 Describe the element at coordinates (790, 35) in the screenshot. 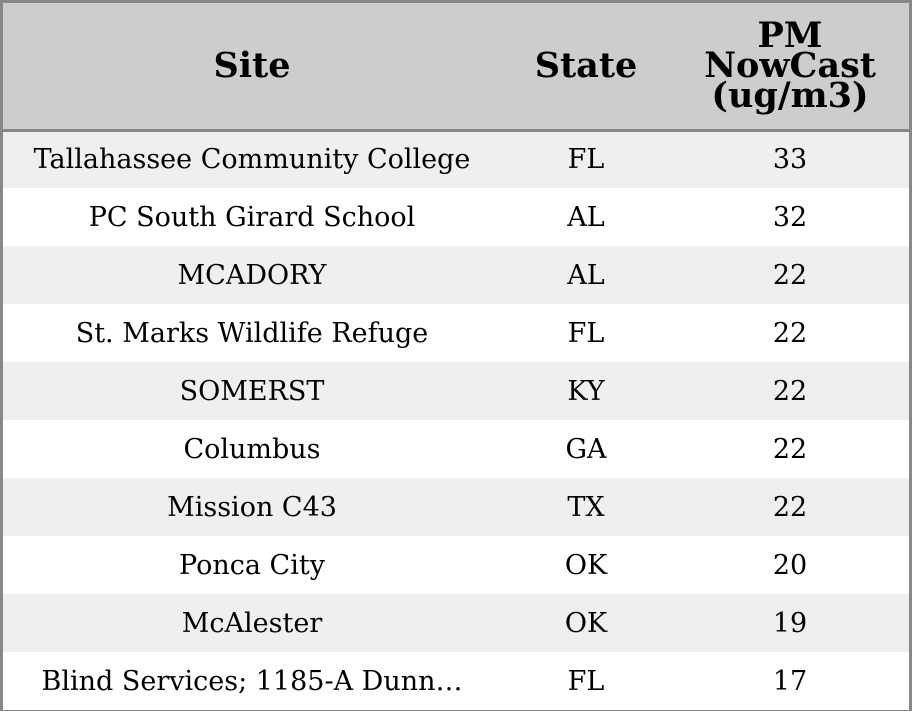

I see `column-header-pm-nowcast-line: PM` at that location.